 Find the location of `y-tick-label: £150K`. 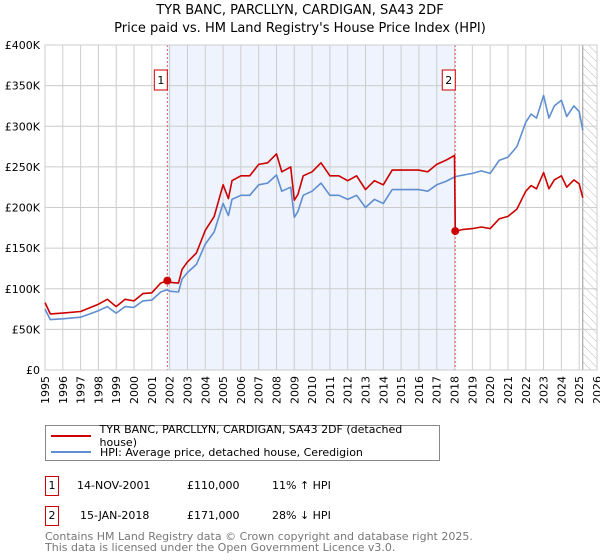

y-tick-label: £150K is located at coordinates (23, 248).